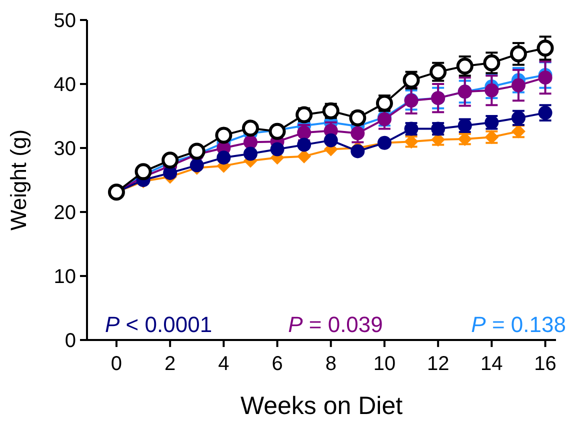 The image size is (570, 428). What do you see at coordinates (335, 324) in the screenshot?
I see `annotation: P = 0.039` at bounding box center [335, 324].